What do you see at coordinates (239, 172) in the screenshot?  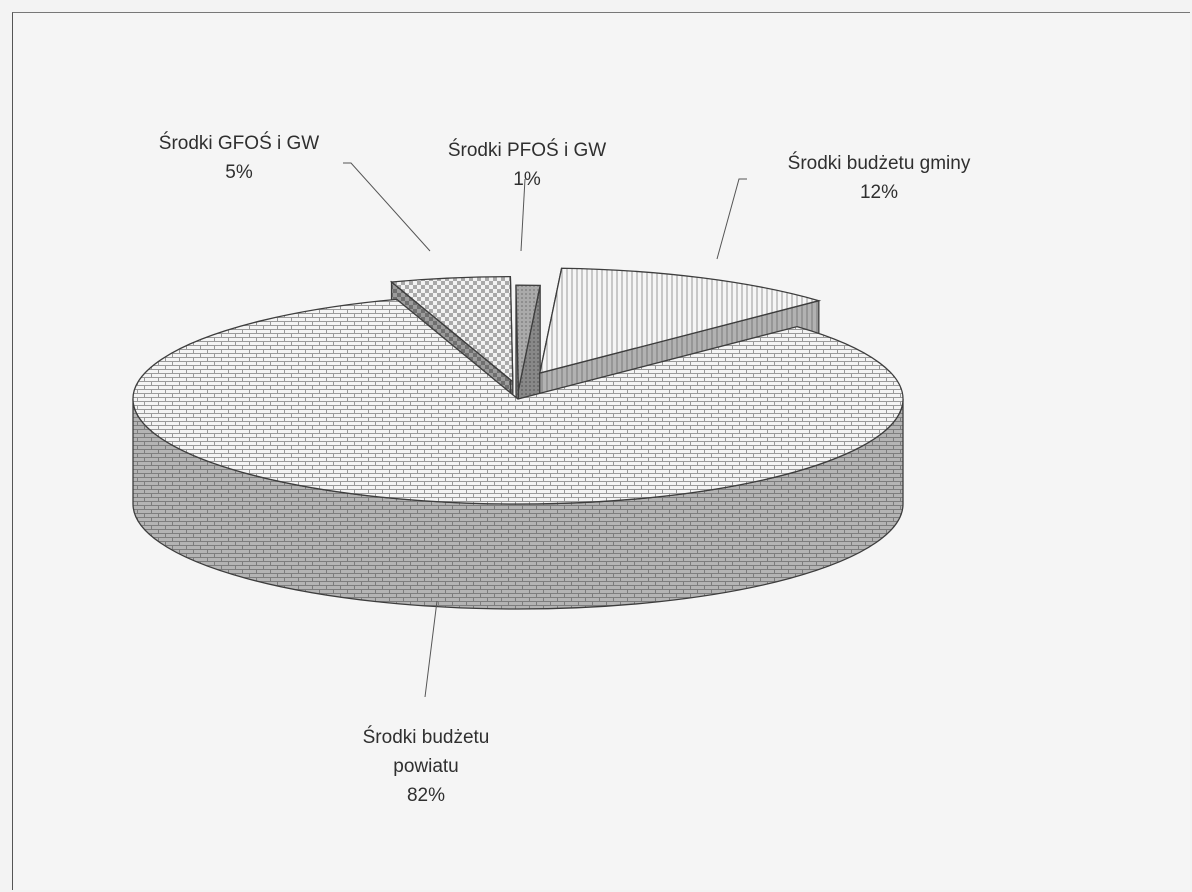 I see `slice-value-label: 5%` at bounding box center [239, 172].